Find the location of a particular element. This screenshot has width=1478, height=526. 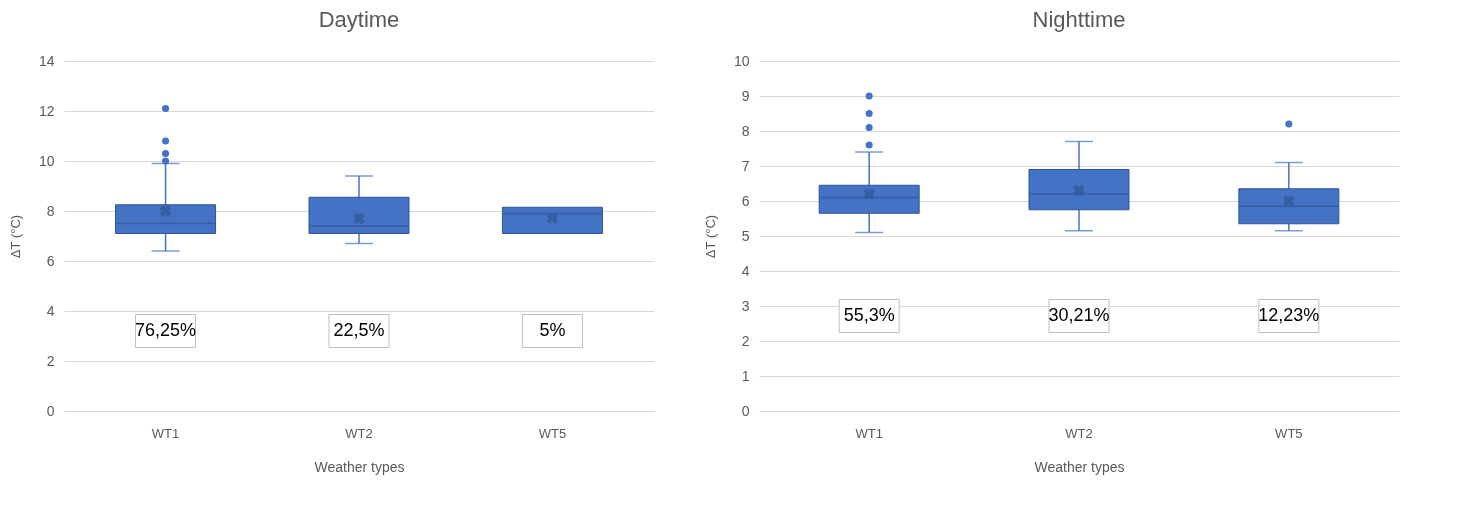

y-tick-label: 14 is located at coordinates (46, 60).